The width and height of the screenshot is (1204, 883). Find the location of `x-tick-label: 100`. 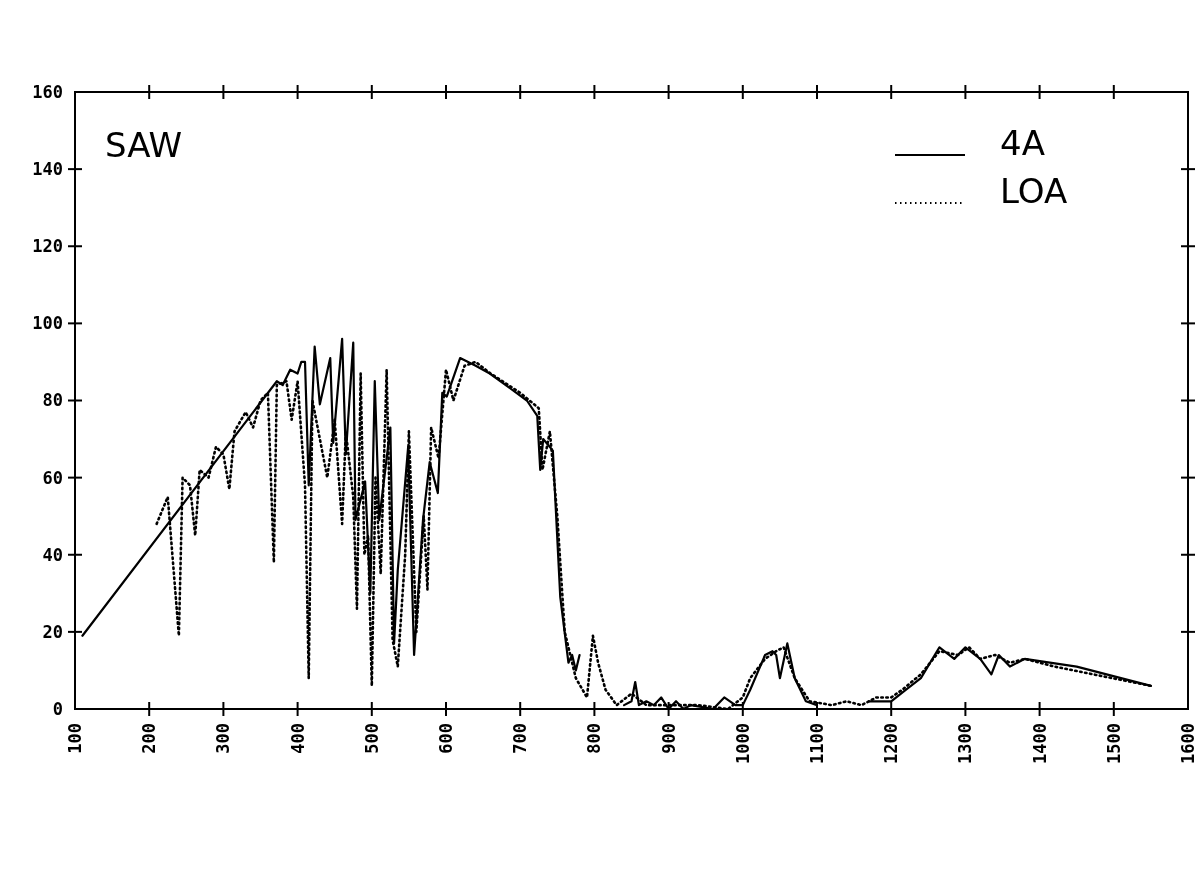

x-tick-label: 100 is located at coordinates (74, 738).